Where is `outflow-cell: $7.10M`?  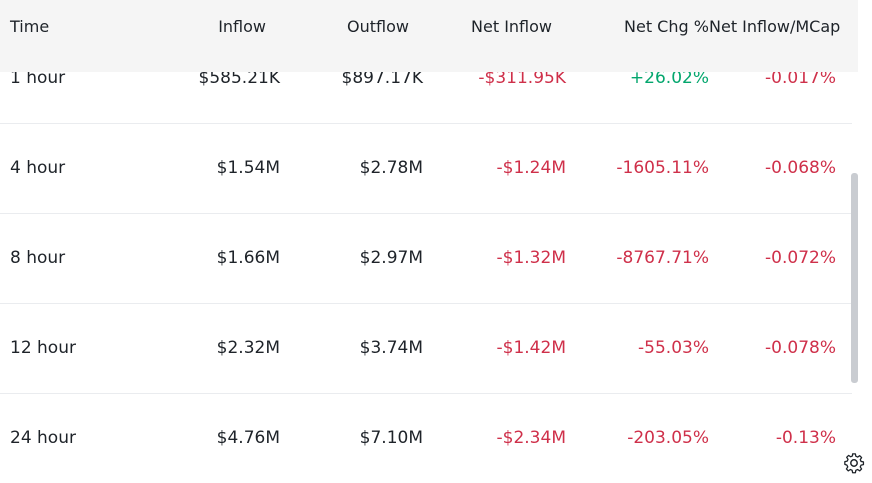 outflow-cell: $7.10M is located at coordinates (391, 438).